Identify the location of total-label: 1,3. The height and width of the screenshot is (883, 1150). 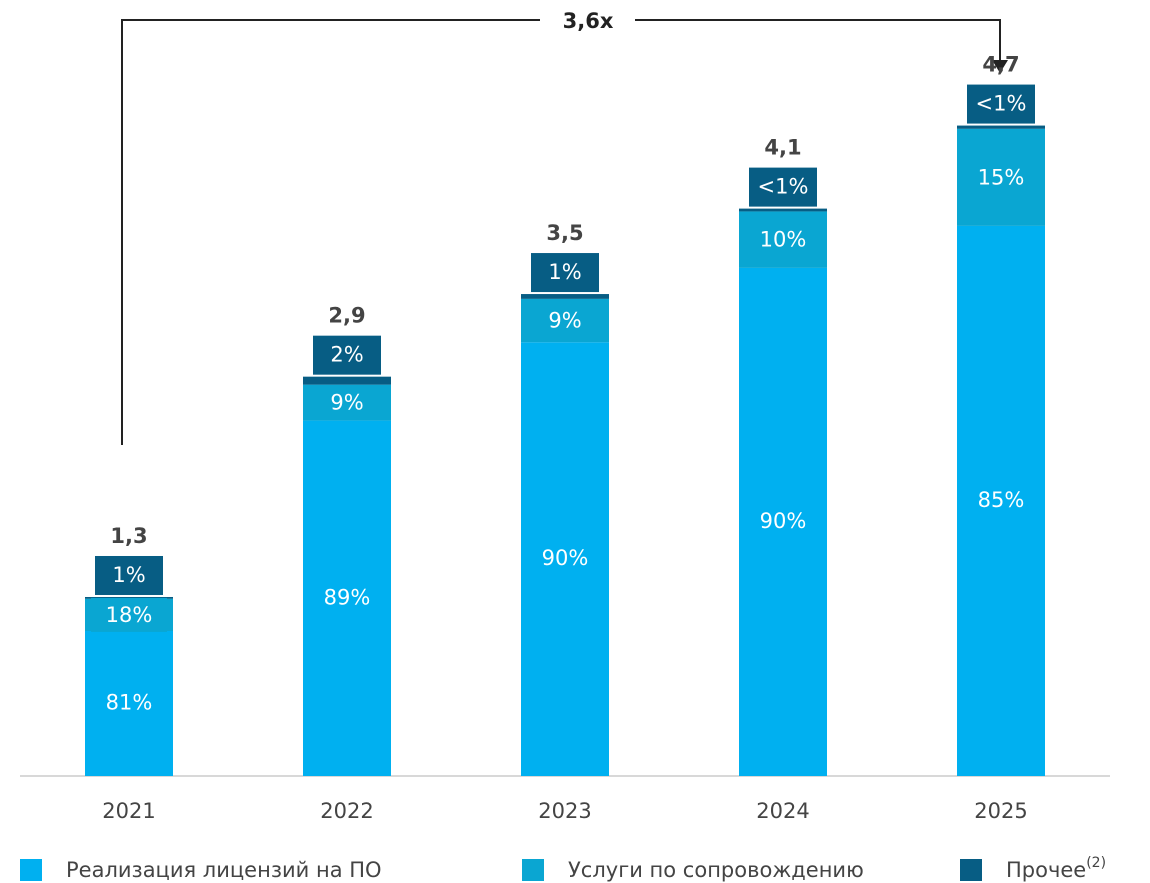
(128, 536).